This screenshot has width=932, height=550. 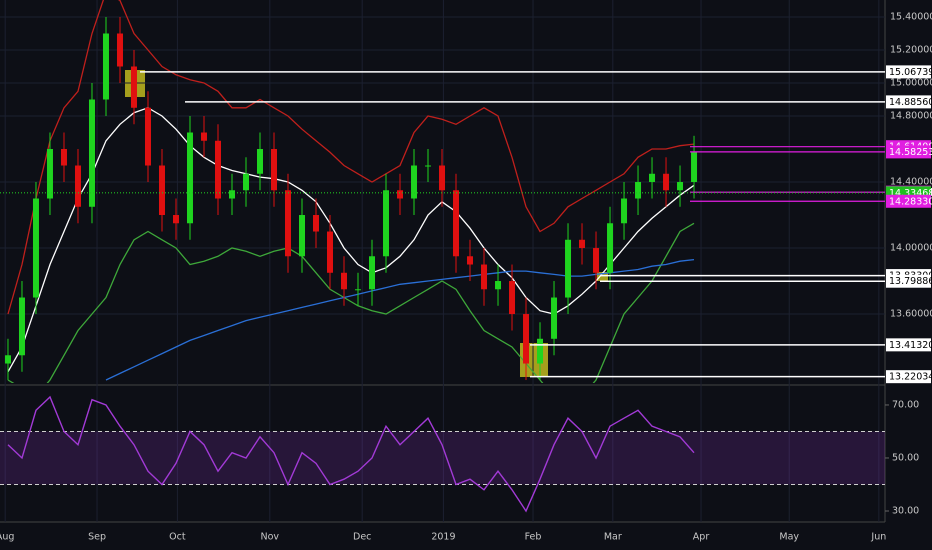 I want to click on rsi-tick-label: 50.00, so click(x=905, y=457).